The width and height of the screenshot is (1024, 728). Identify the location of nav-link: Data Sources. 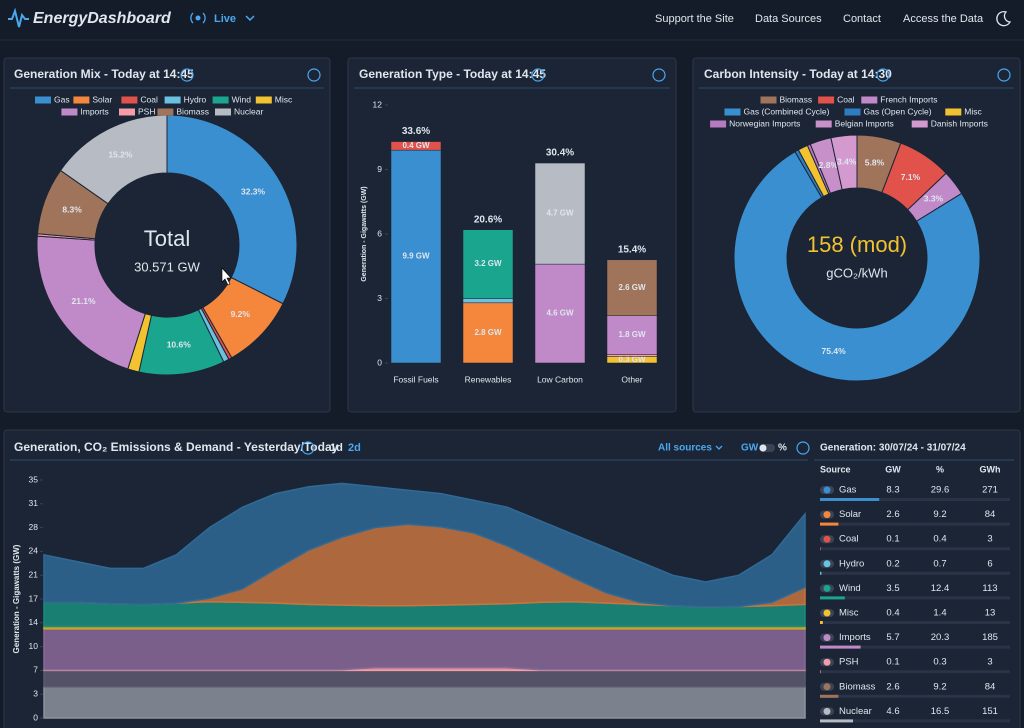
(788, 19).